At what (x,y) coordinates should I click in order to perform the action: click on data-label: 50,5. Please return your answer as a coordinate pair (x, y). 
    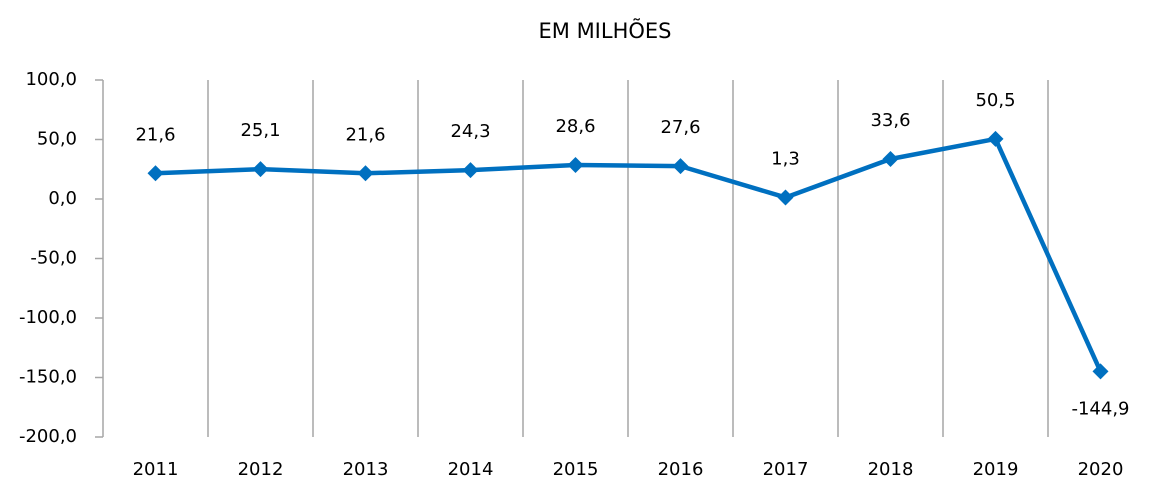
    Looking at the image, I should click on (995, 100).